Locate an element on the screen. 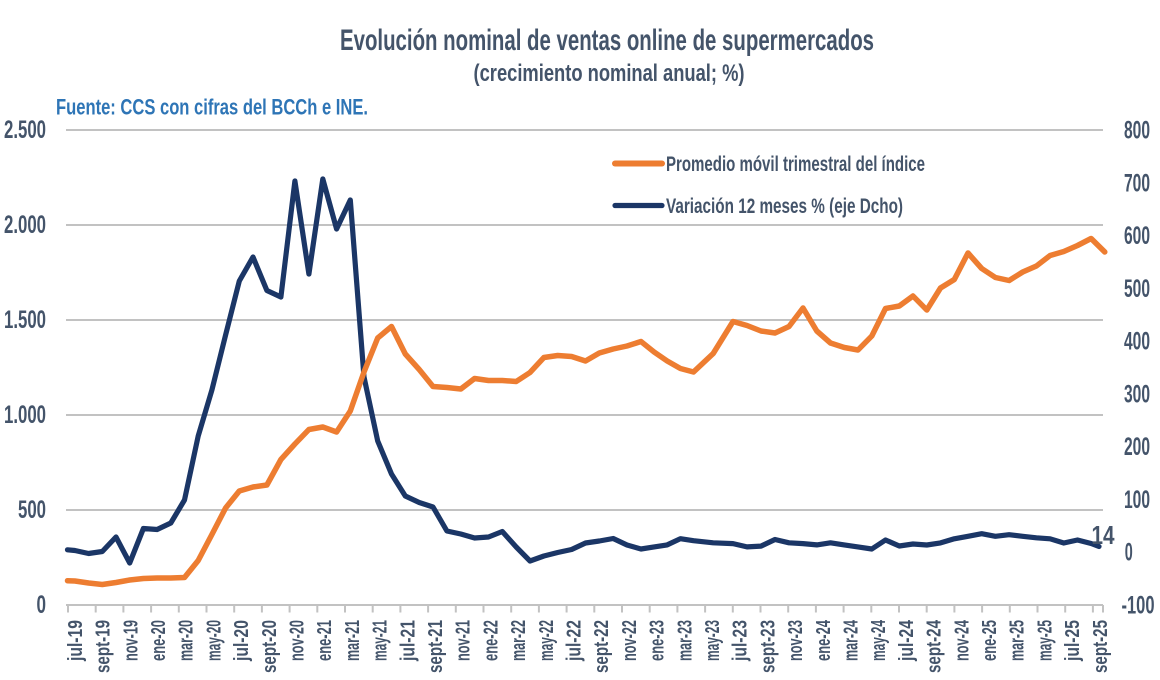  svg-text: 2.000 is located at coordinates (25, 225).